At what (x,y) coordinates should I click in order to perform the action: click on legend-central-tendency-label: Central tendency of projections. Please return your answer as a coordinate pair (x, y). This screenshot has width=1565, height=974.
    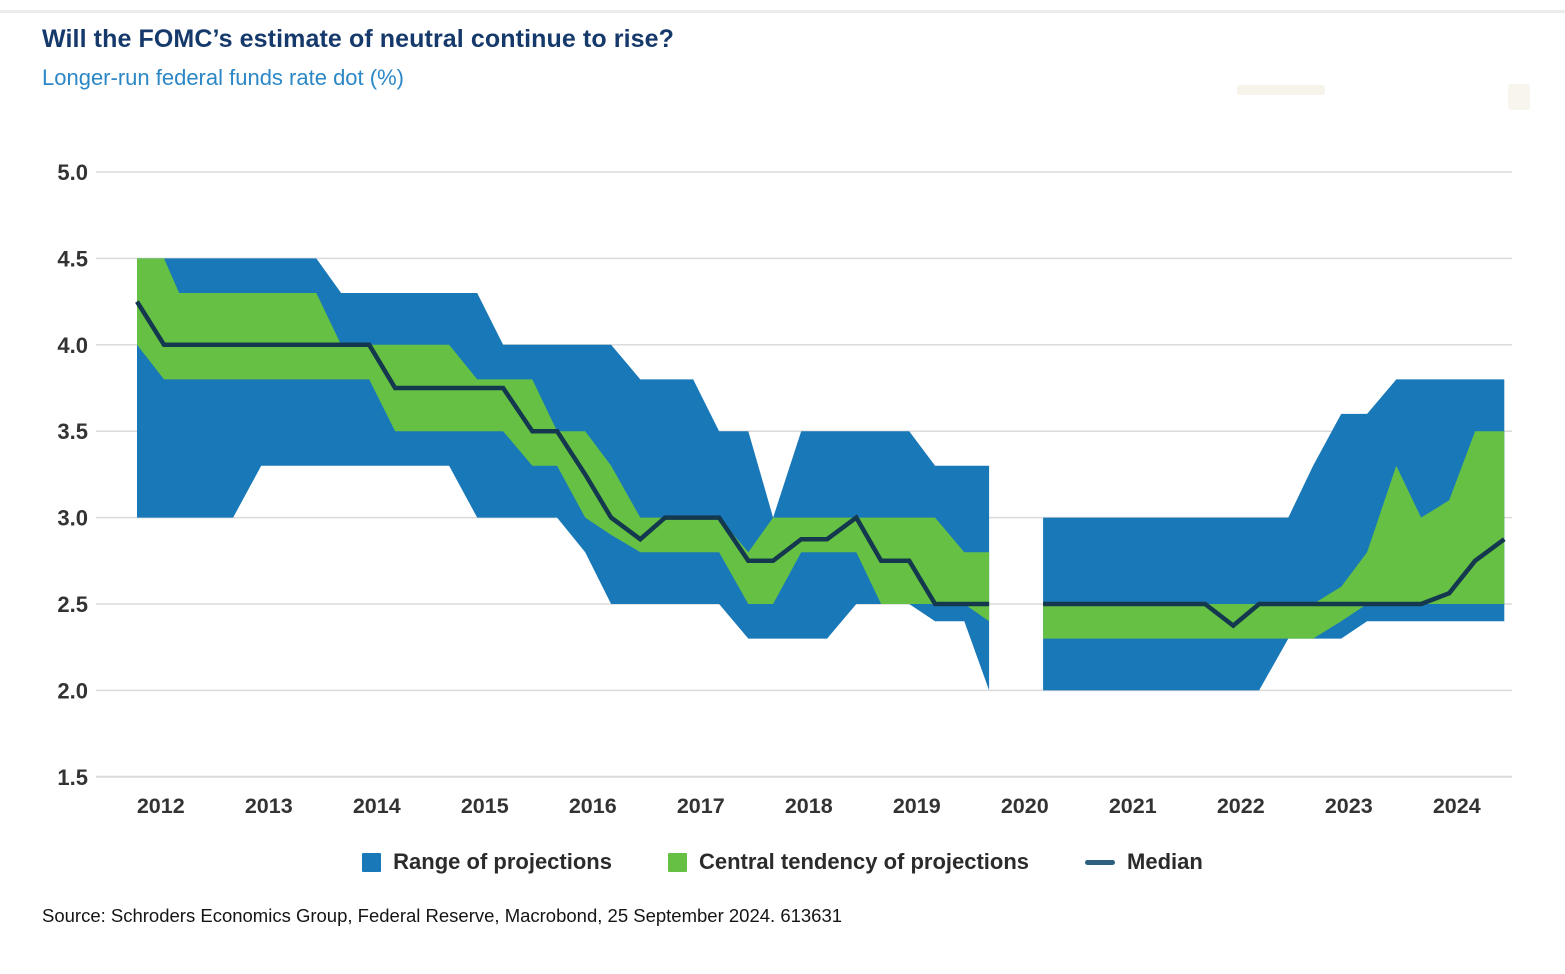
    Looking at the image, I should click on (864, 861).